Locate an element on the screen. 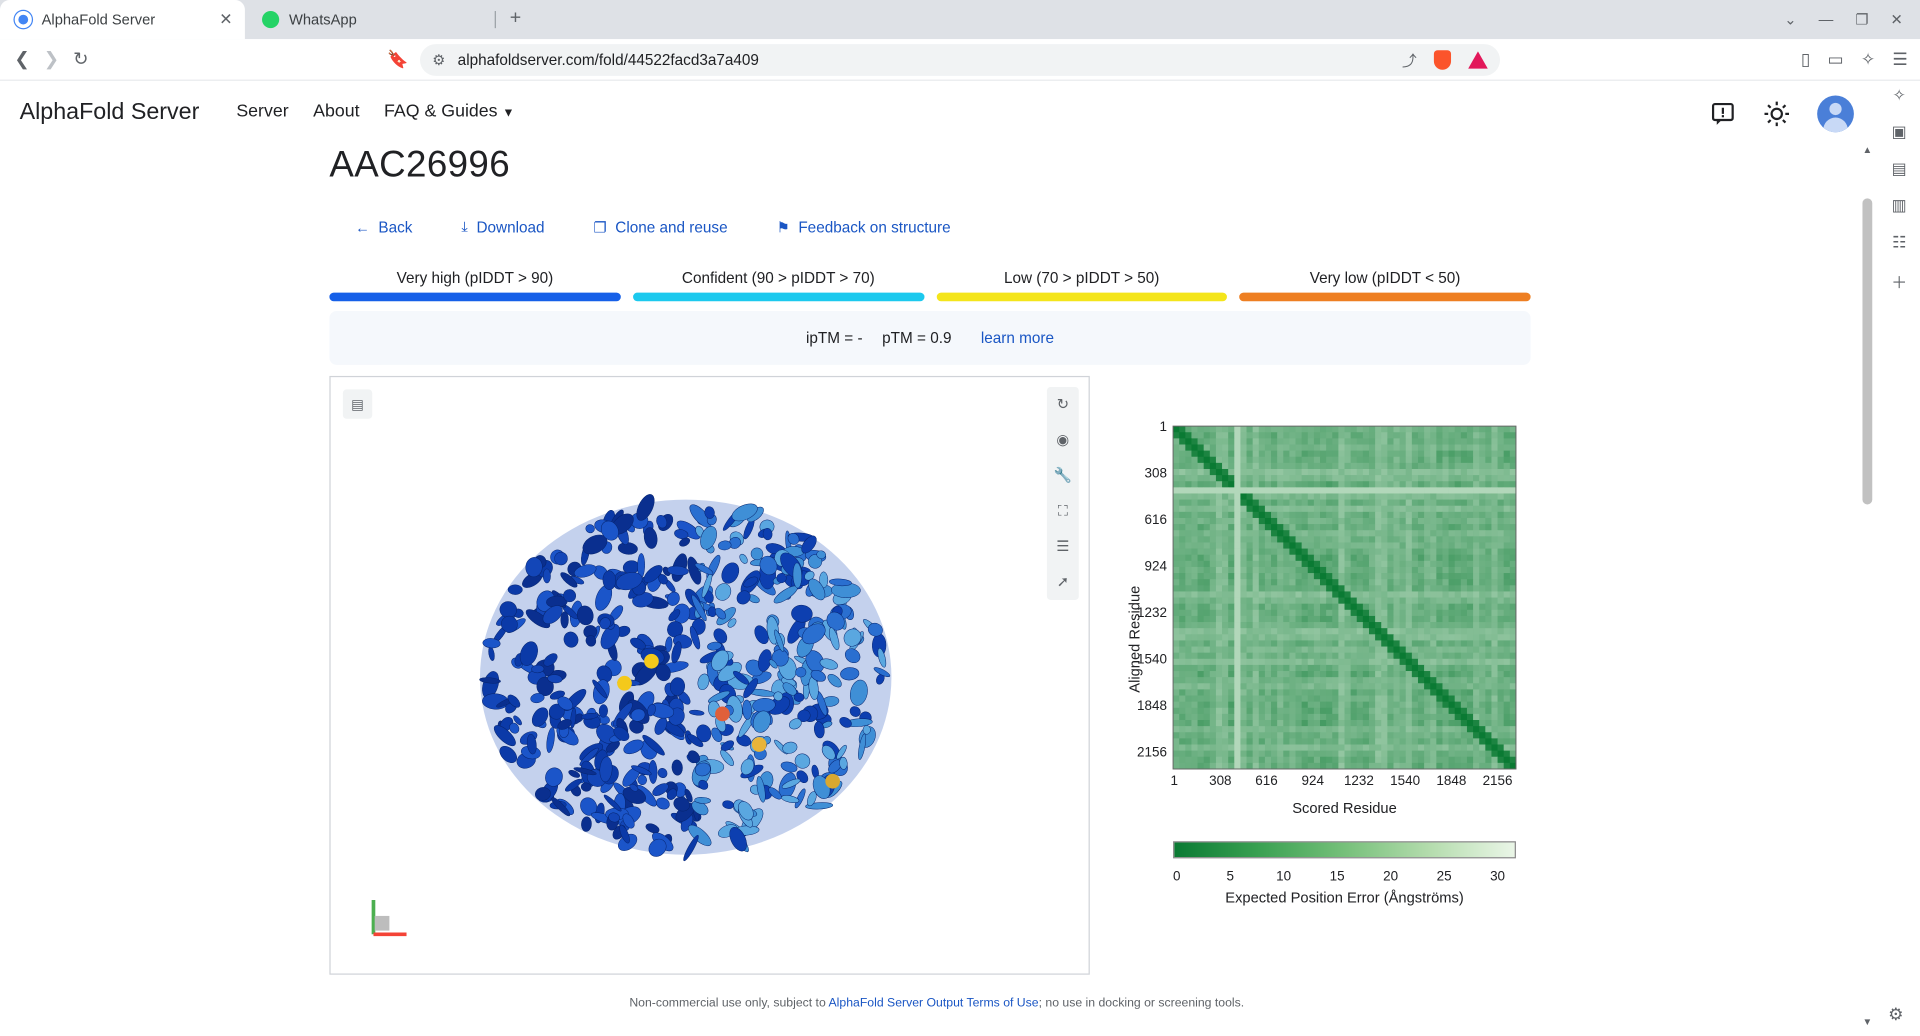 This screenshot has height=1036, width=1920. close-tab-icon: ✕ is located at coordinates (226, 19).